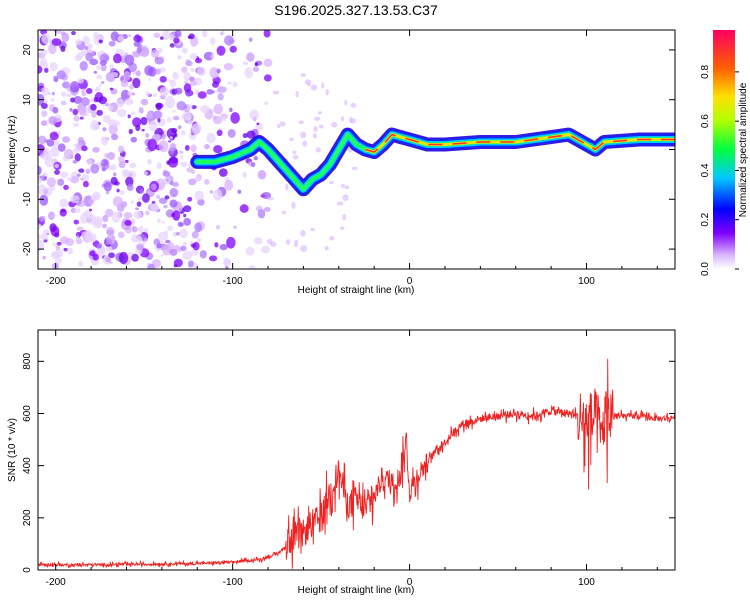  What do you see at coordinates (27, 361) in the screenshot?
I see `y-tick-label: 800` at bounding box center [27, 361].